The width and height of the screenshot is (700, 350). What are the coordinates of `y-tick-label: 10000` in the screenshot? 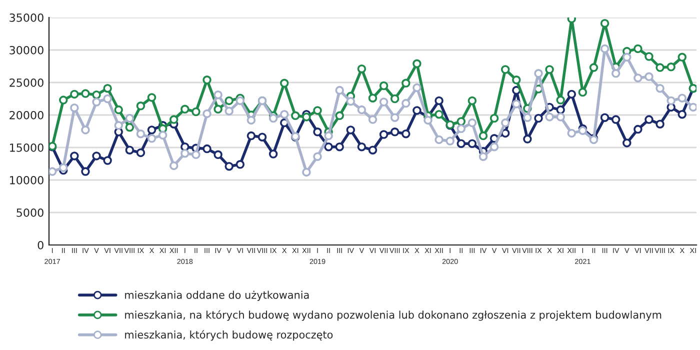 It's located at (27, 180).